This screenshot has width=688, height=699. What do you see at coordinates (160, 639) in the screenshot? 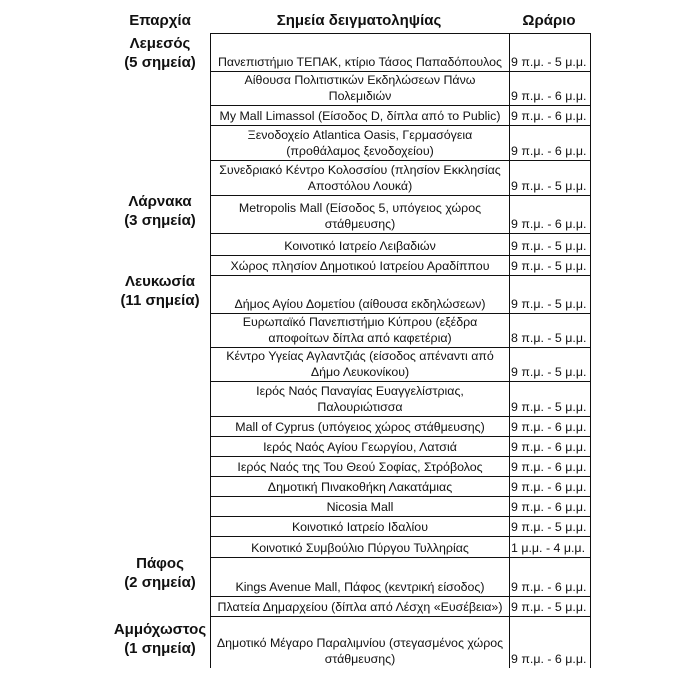
I see `region-label: Αμμόχωστος (1 σημεία)` at bounding box center [160, 639].